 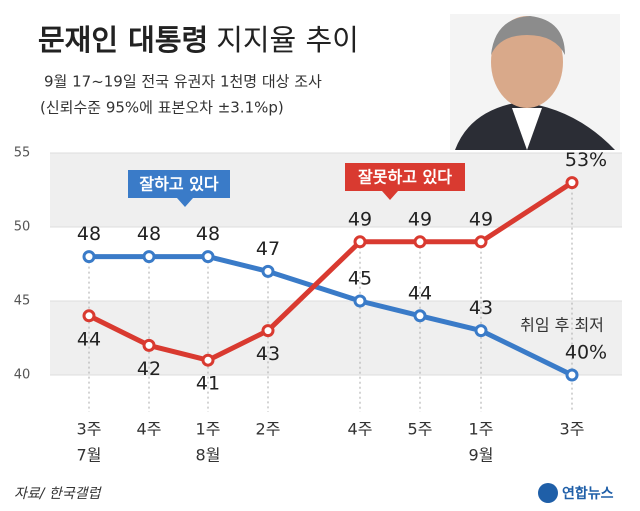 I want to click on data-label: 41, so click(x=208, y=384).